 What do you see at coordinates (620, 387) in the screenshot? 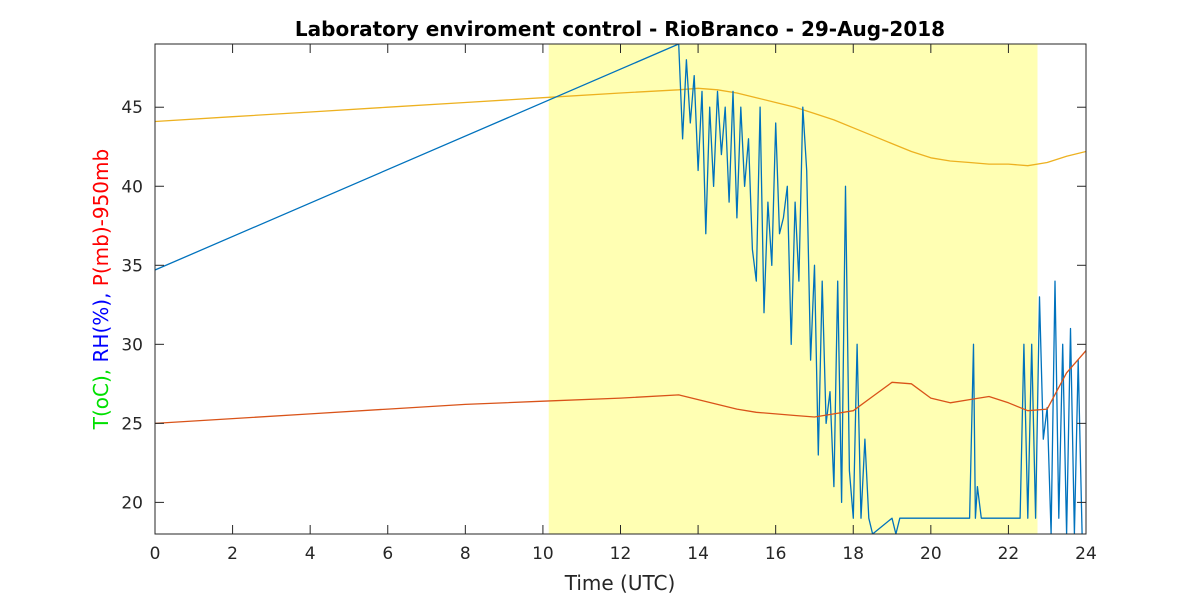
I see `series-line-pressure` at bounding box center [620, 387].